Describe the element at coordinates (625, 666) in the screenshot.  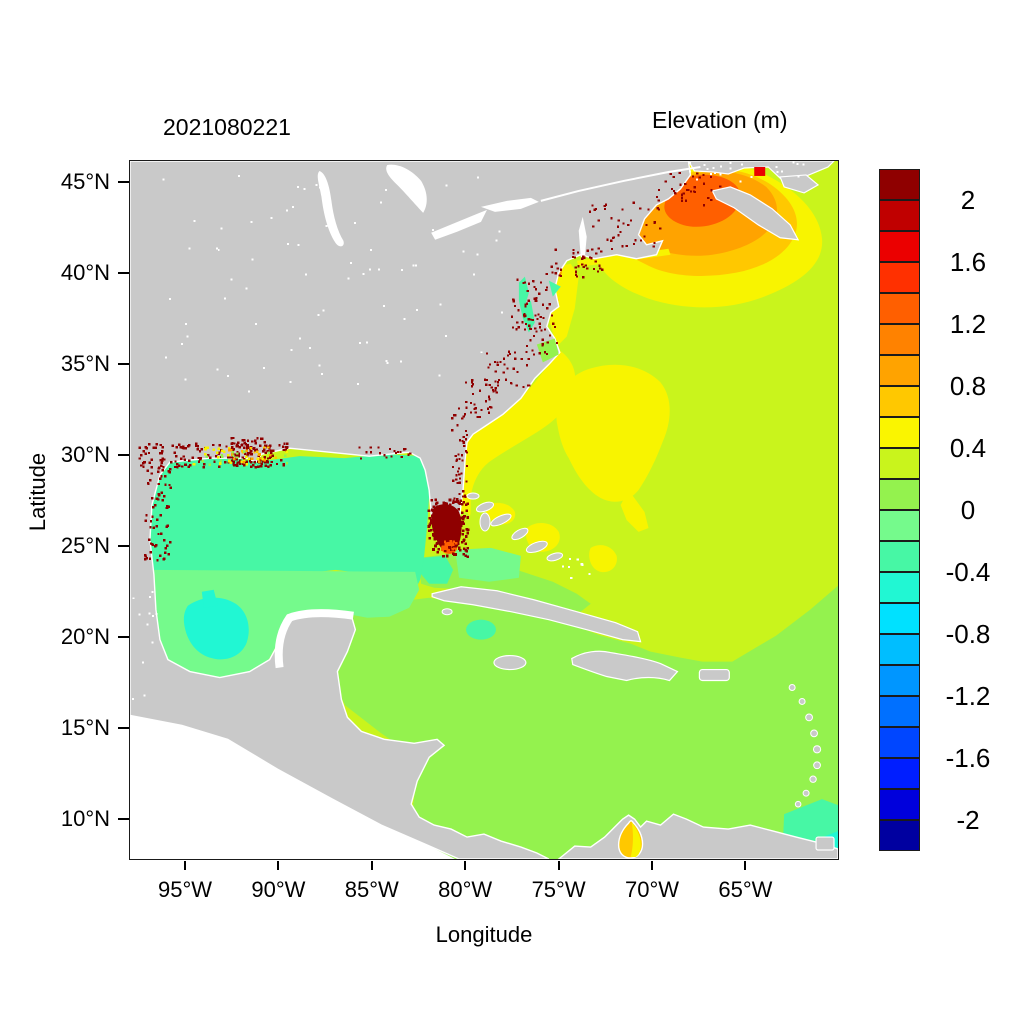
I see `region-hispaniola` at that location.